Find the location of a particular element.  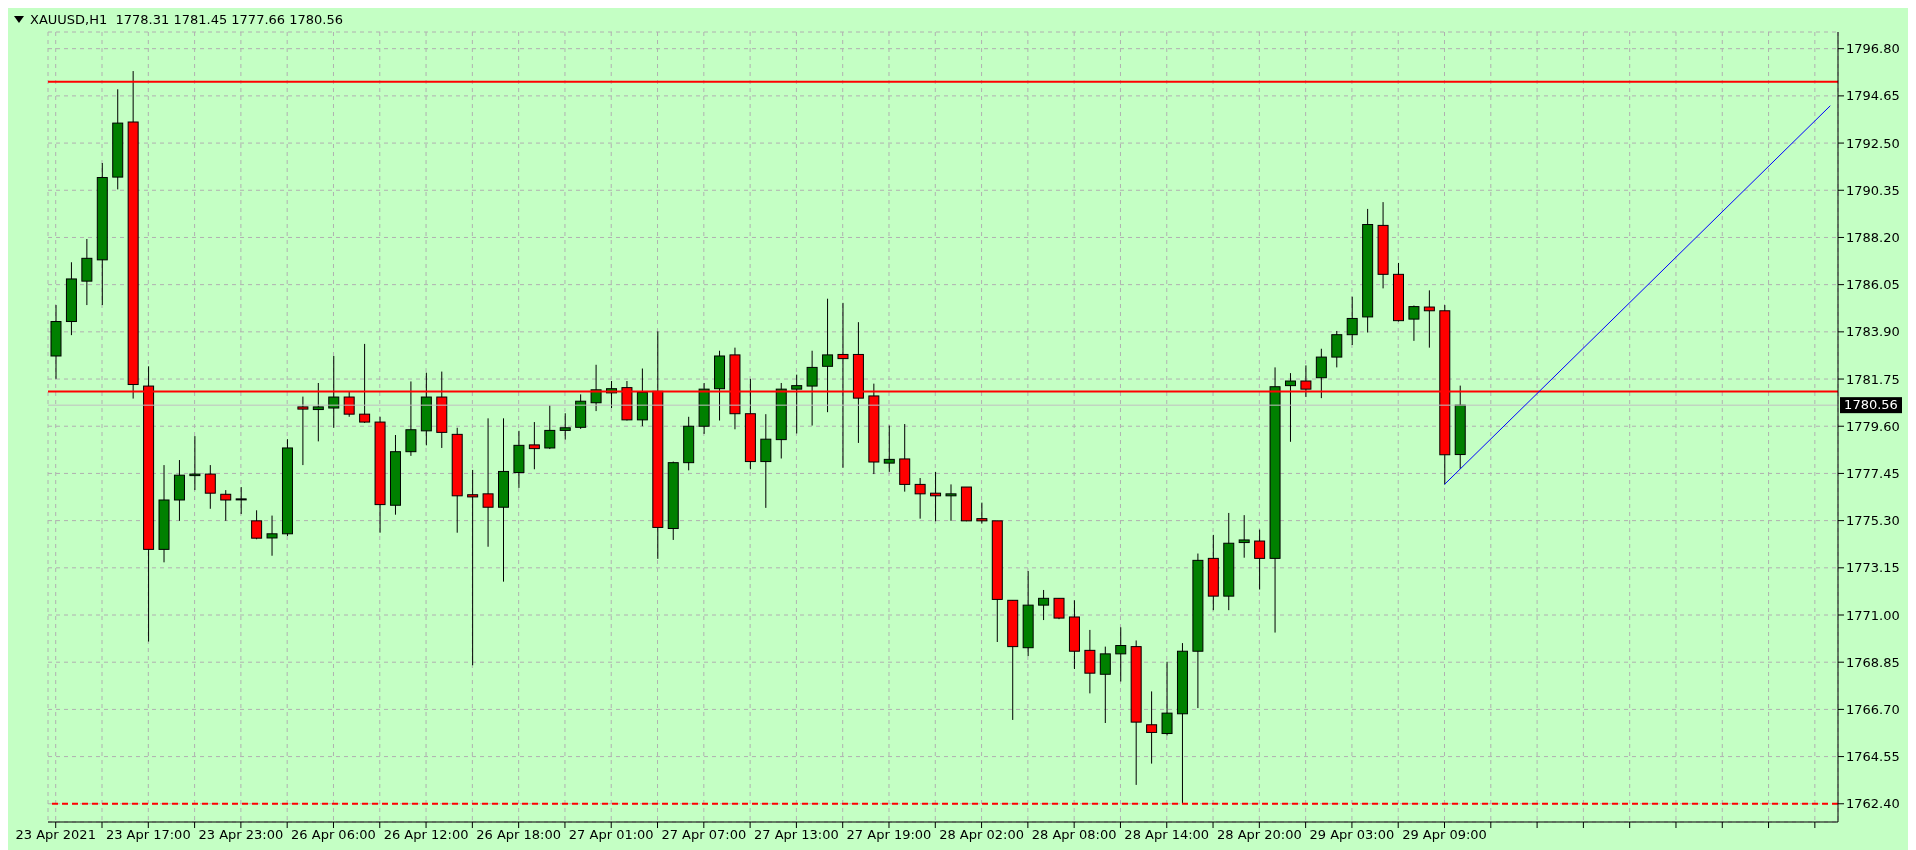

x-tick-label: 23 Apr 23:00 is located at coordinates (241, 835).